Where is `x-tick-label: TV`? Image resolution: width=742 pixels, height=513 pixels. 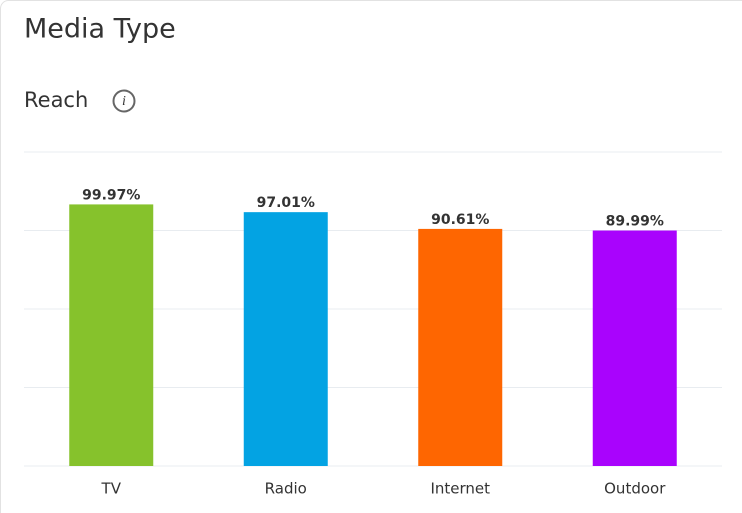 x-tick-label: TV is located at coordinates (111, 489).